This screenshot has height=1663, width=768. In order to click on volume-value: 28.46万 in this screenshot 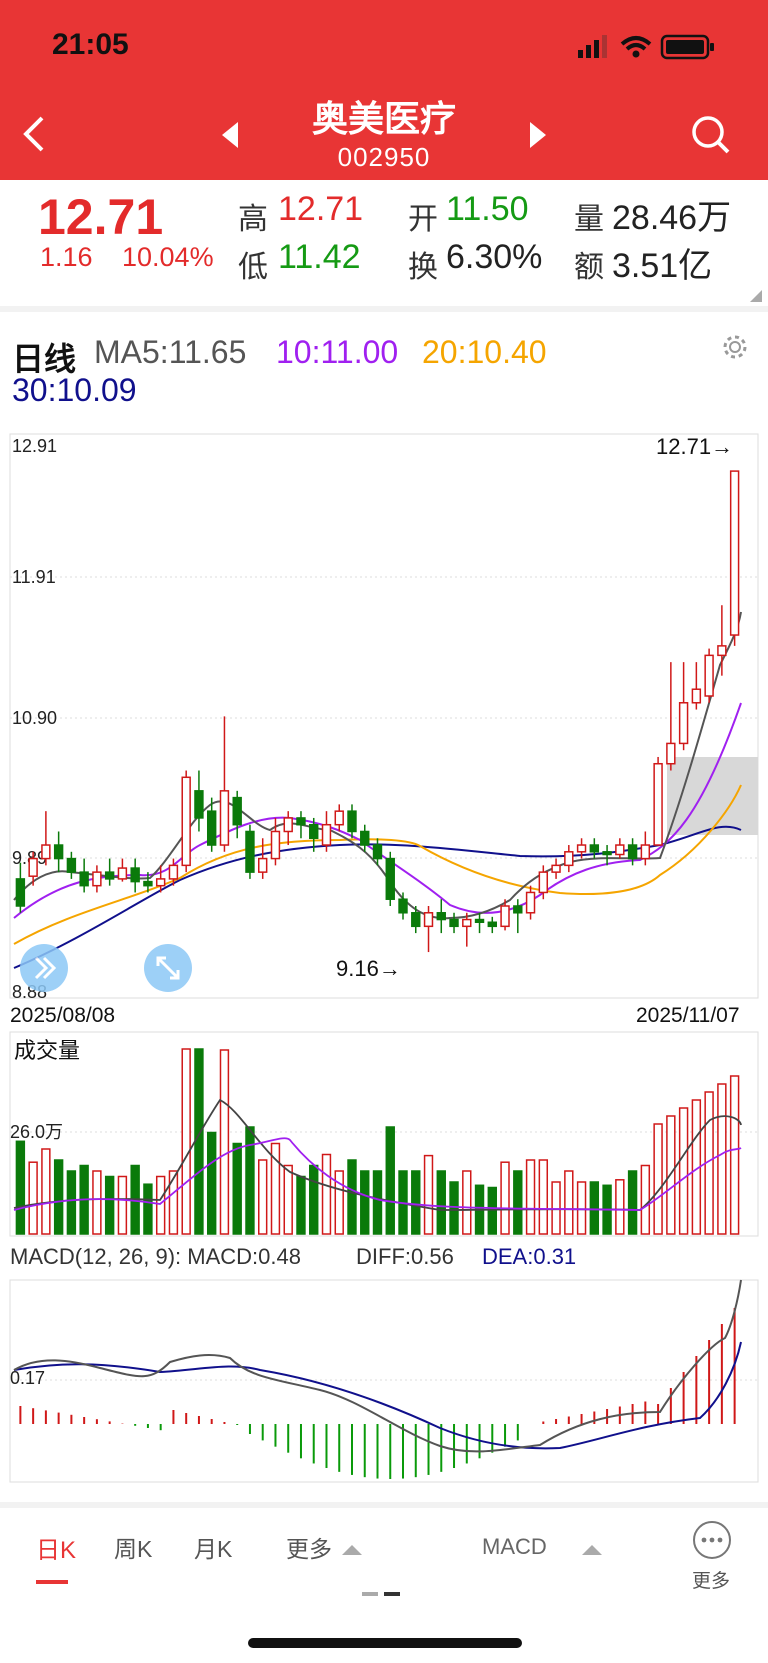, I will do `click(672, 218)`.